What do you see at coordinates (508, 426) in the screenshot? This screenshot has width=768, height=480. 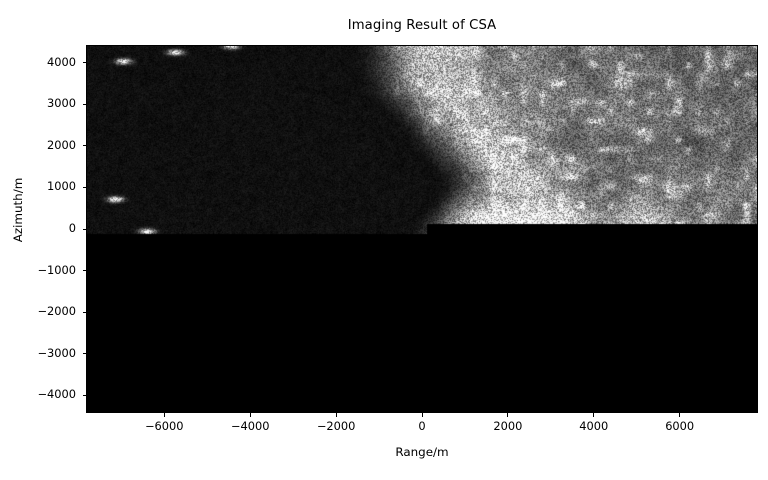 I see `x-tick-label: 2000` at bounding box center [508, 426].